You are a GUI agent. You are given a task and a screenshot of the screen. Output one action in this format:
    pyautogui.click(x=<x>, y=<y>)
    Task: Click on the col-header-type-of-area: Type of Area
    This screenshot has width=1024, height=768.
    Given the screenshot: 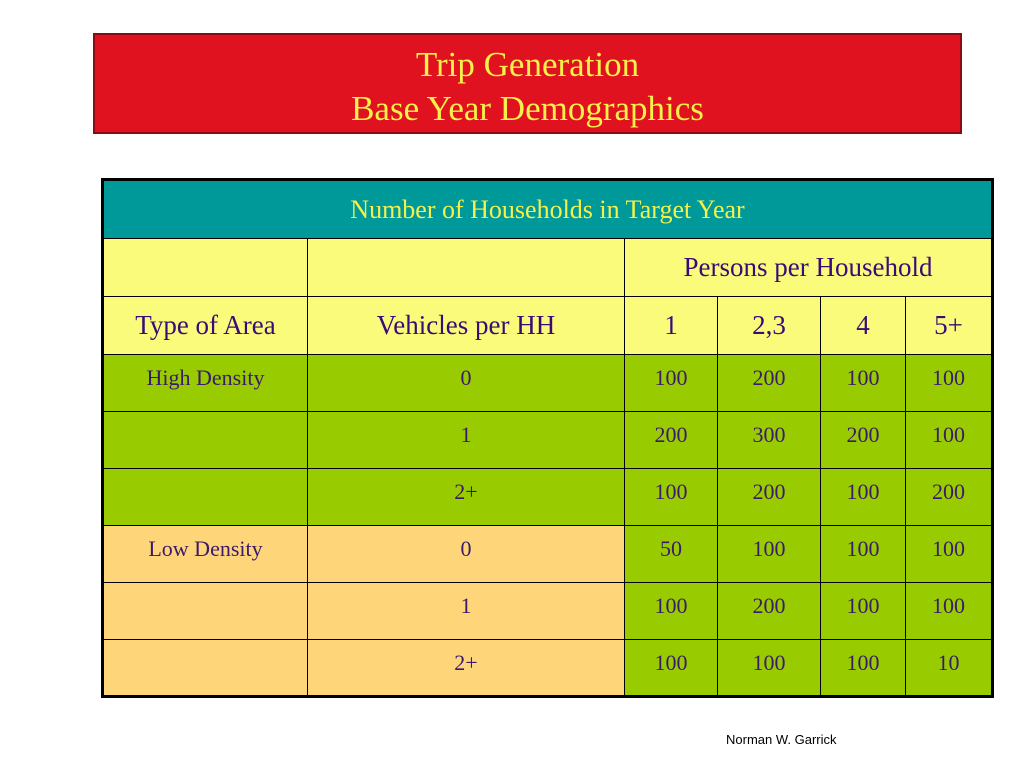 What is the action you would take?
    pyautogui.click(x=205, y=325)
    